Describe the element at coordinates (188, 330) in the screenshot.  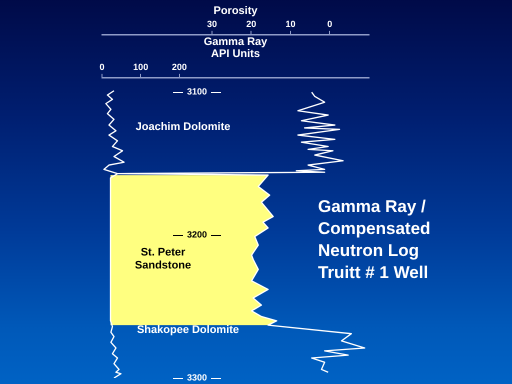
I see `annotation: Shakopee Dolomite` at that location.